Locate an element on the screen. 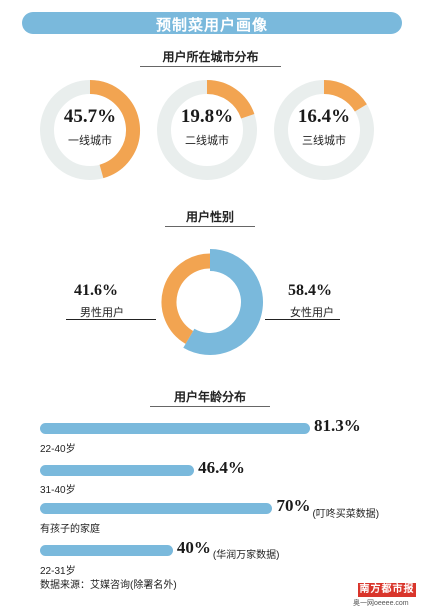 The image size is (421, 610). slice-category-label: 一线城市 is located at coordinates (90, 141).